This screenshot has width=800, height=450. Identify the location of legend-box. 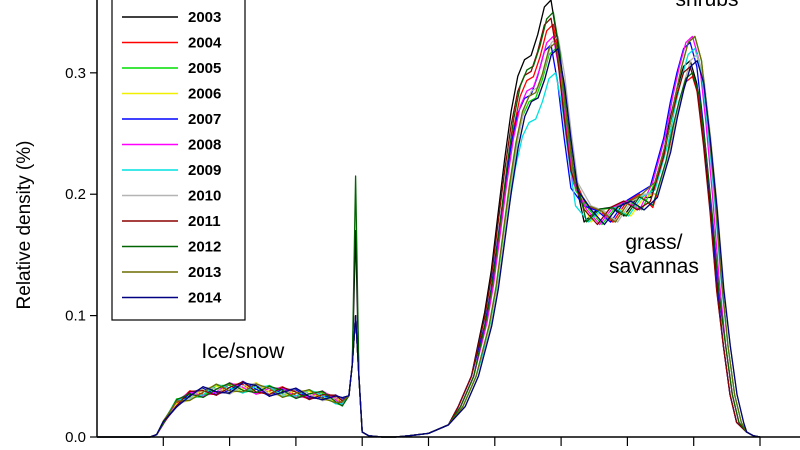
(178, 160).